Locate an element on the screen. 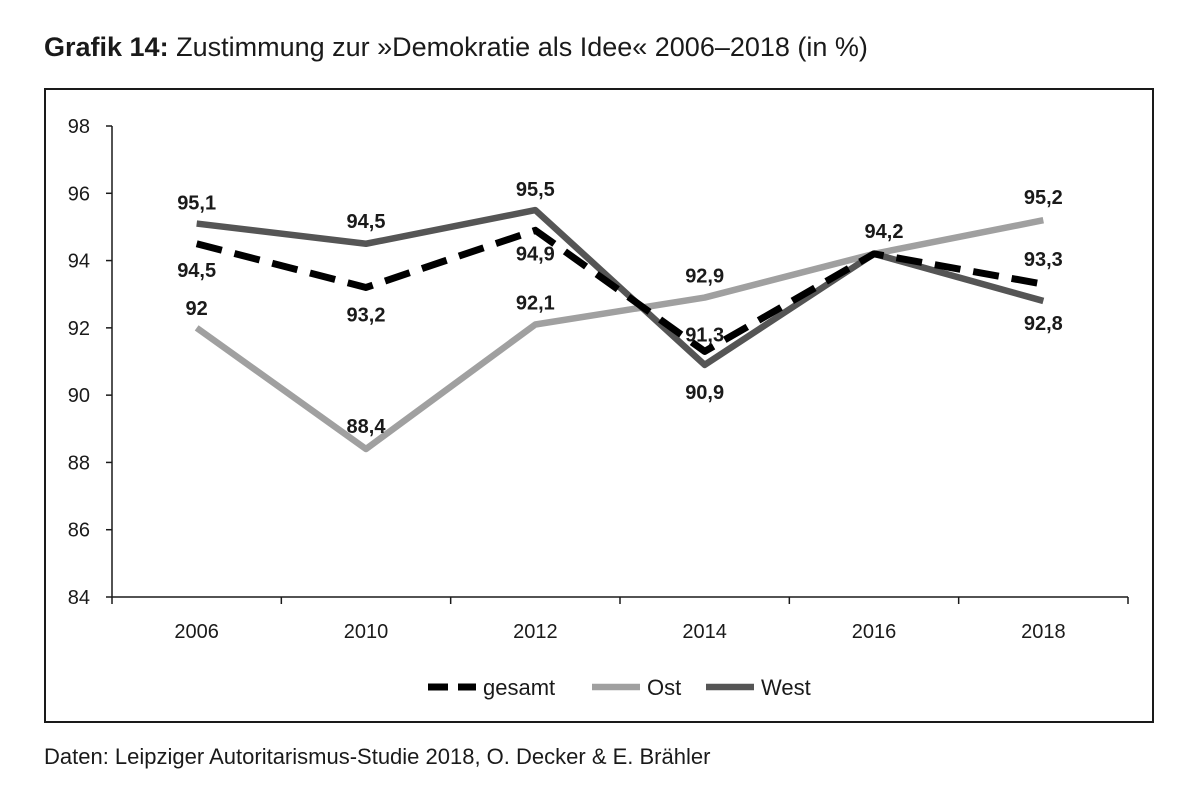  x-tick-label: 2018 is located at coordinates (1043, 632).